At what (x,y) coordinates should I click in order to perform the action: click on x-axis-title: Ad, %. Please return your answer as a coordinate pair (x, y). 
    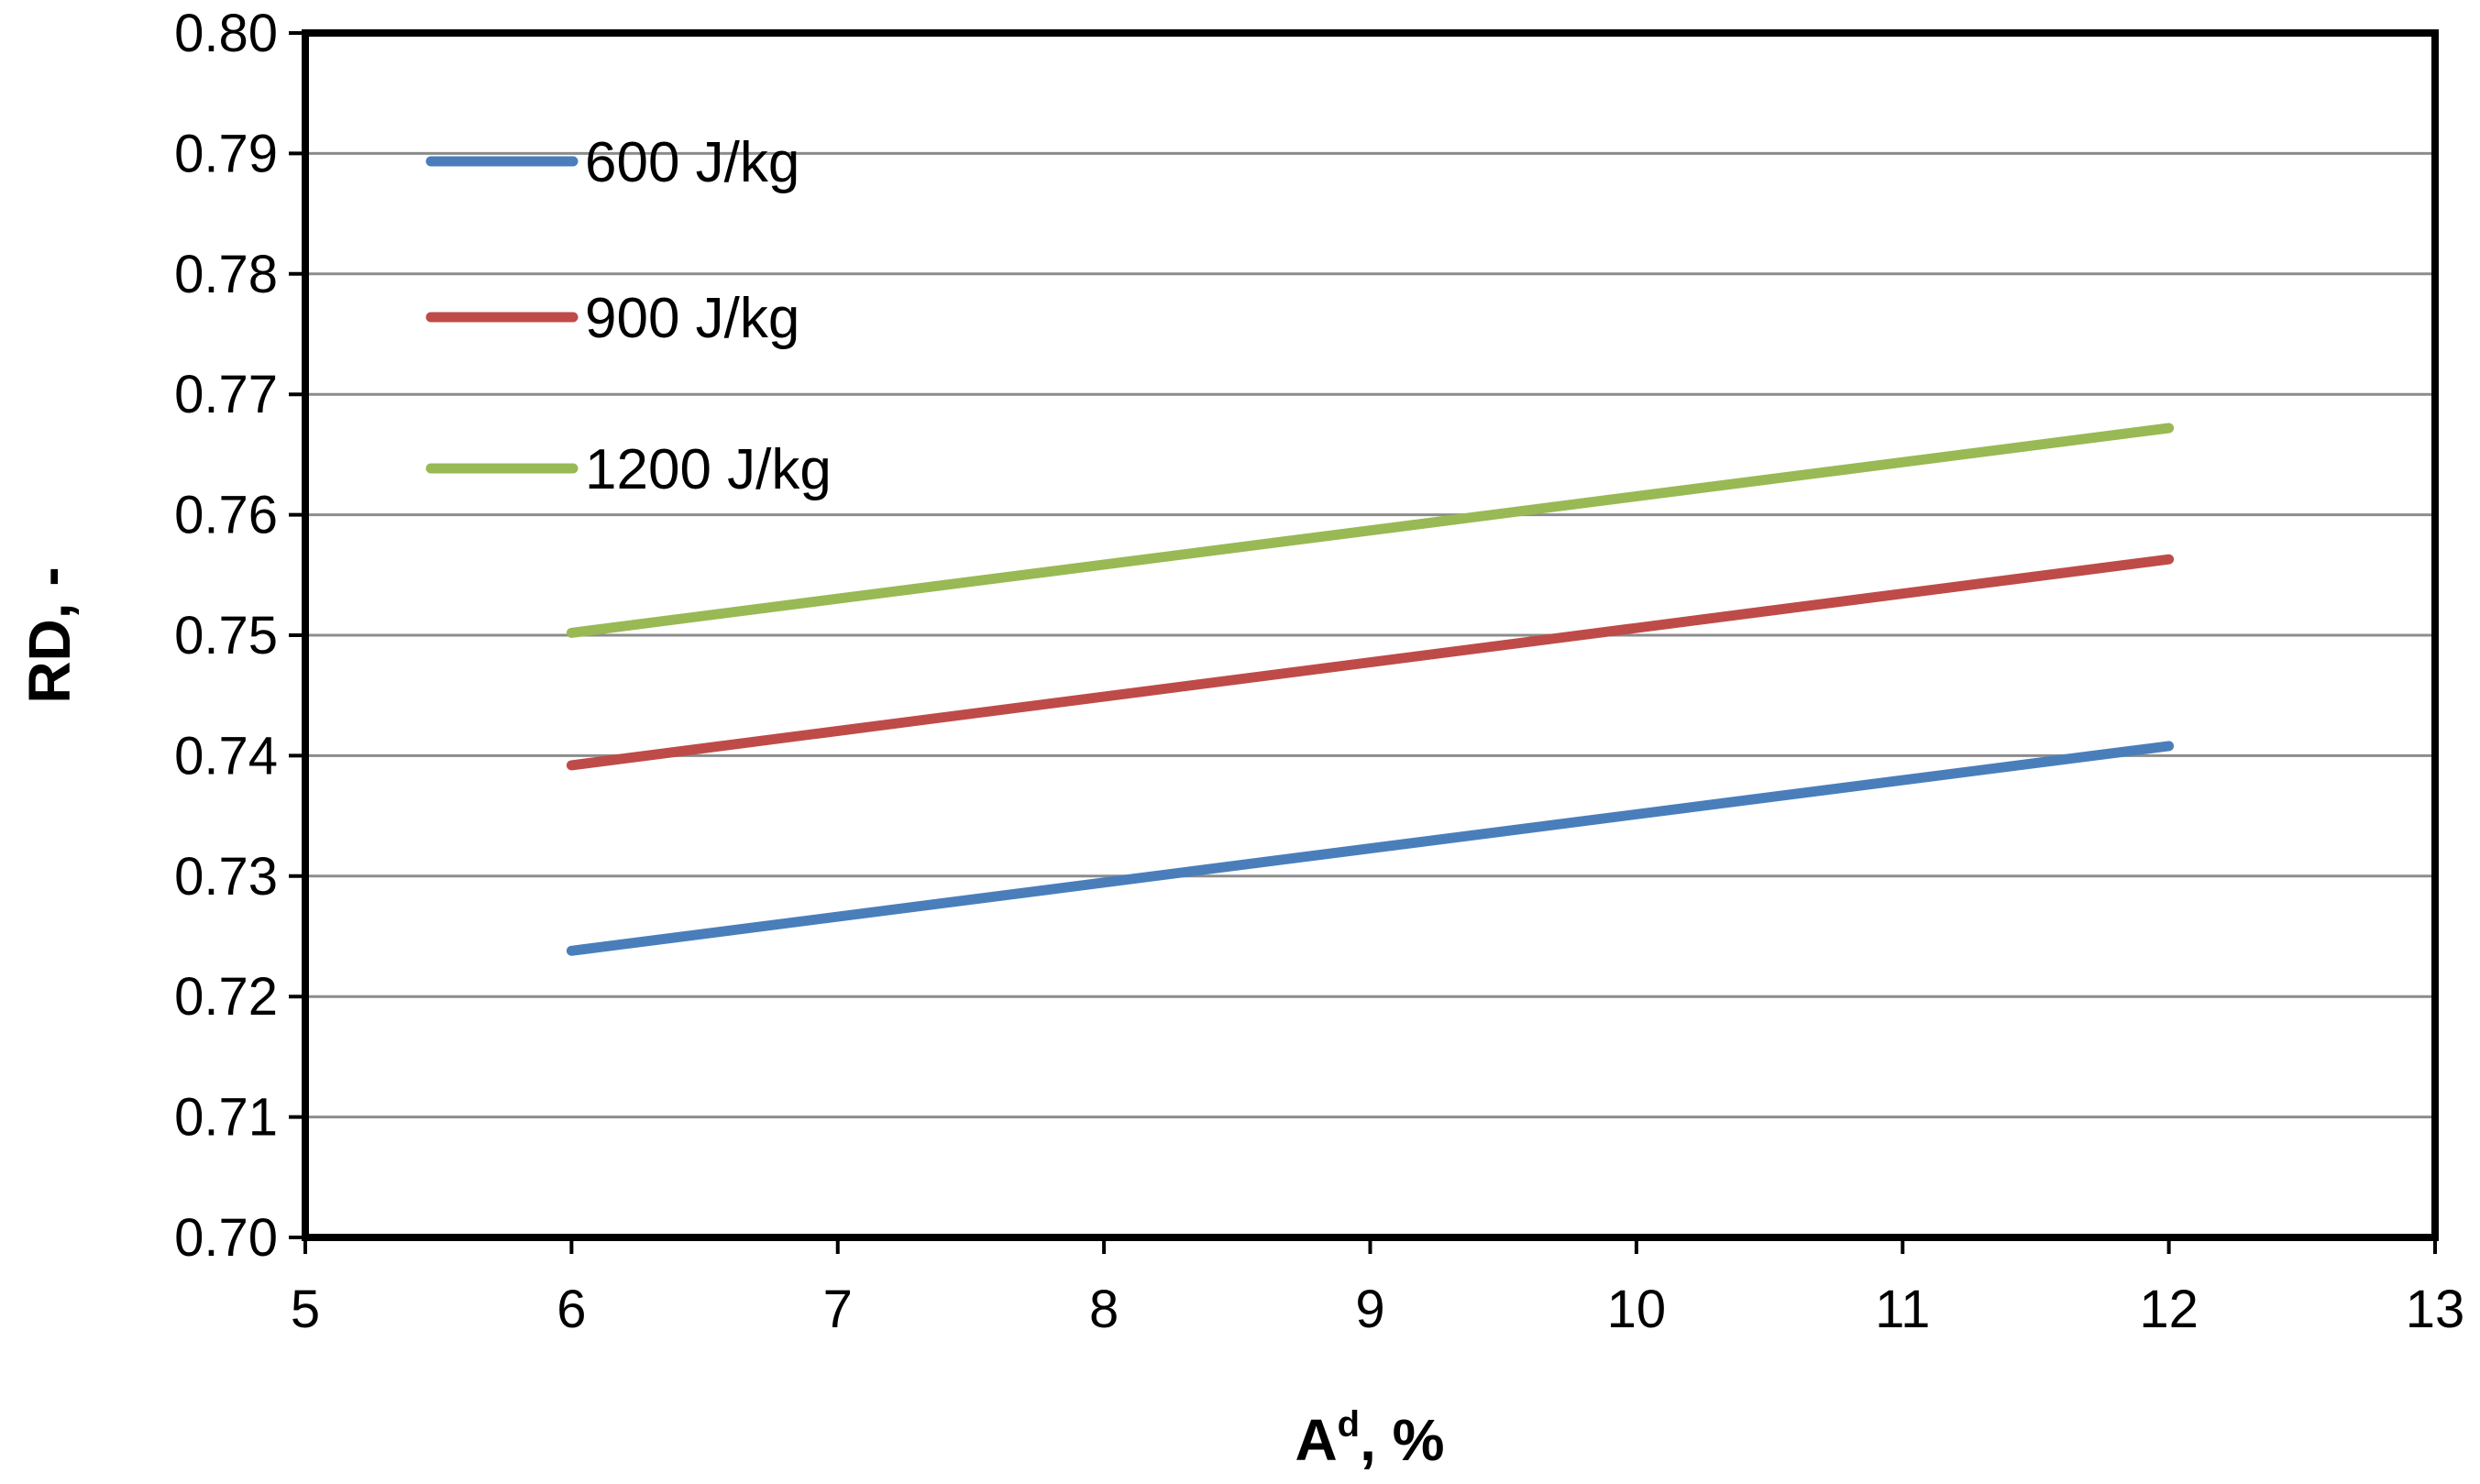
    Looking at the image, I should click on (1369, 1438).